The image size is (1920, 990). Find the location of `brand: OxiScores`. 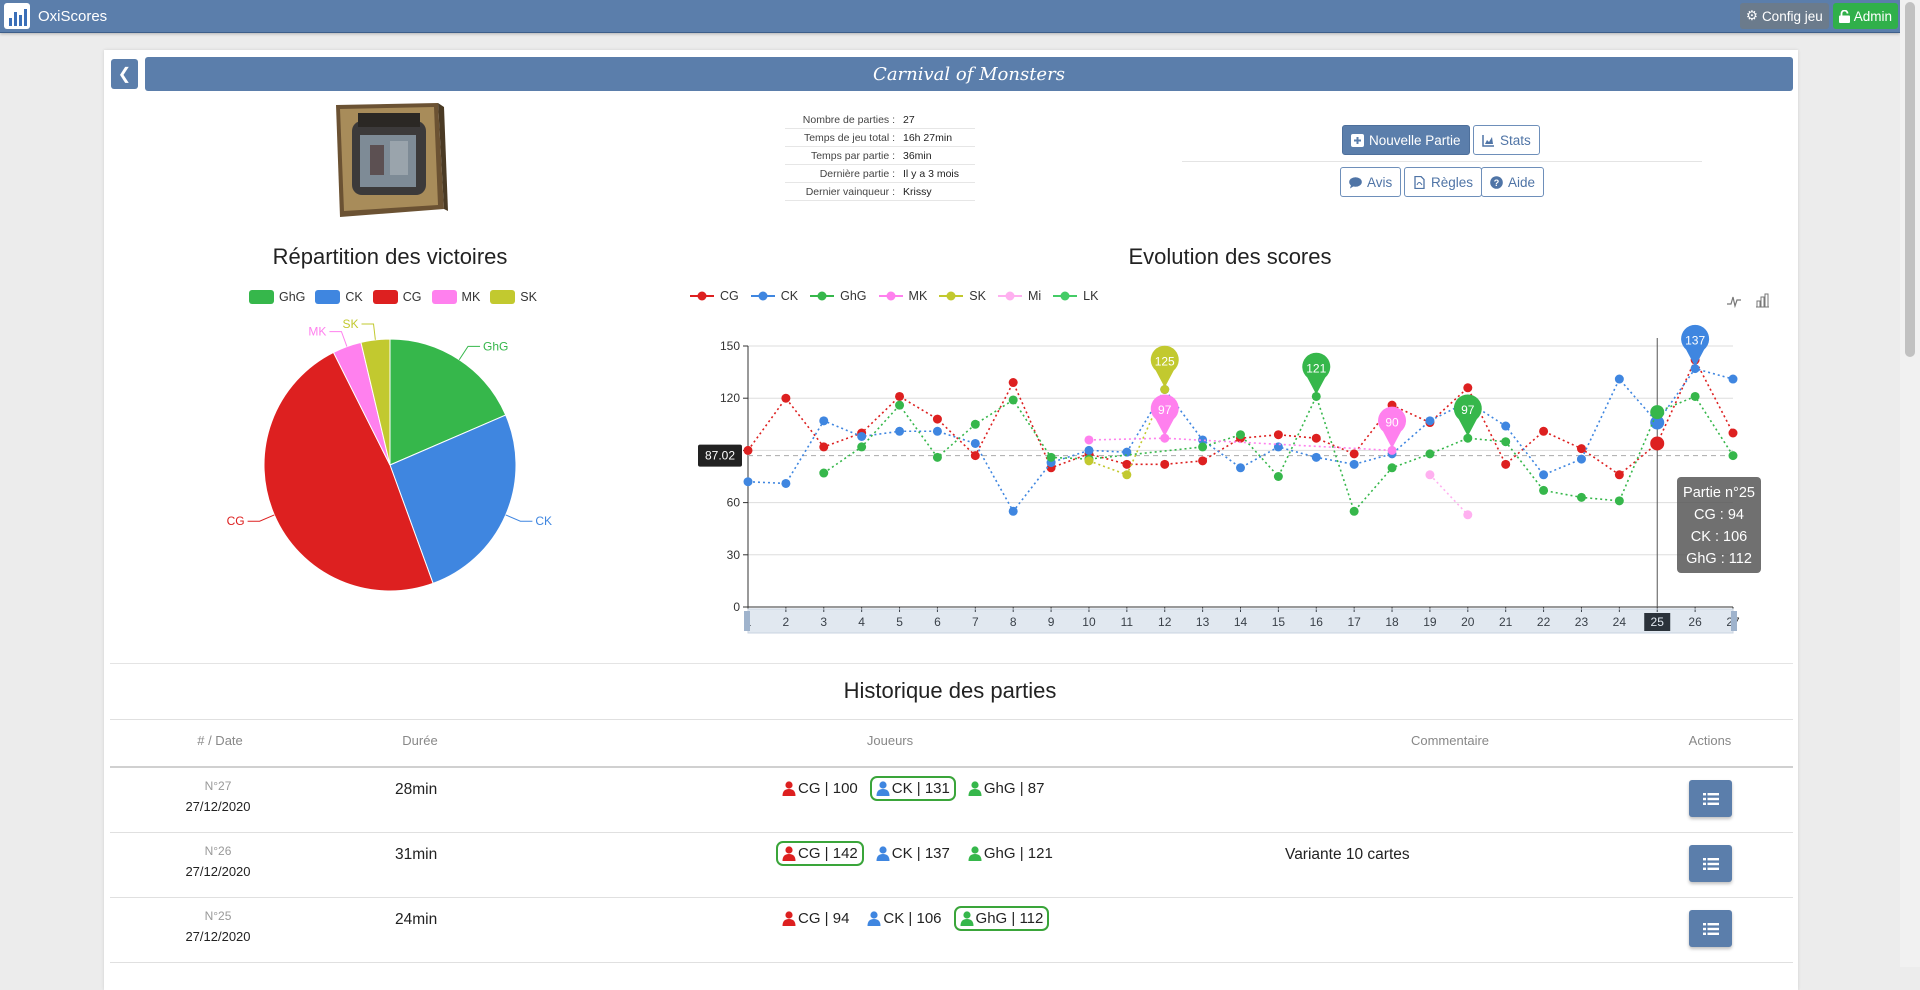

brand: OxiScores is located at coordinates (53, 16).